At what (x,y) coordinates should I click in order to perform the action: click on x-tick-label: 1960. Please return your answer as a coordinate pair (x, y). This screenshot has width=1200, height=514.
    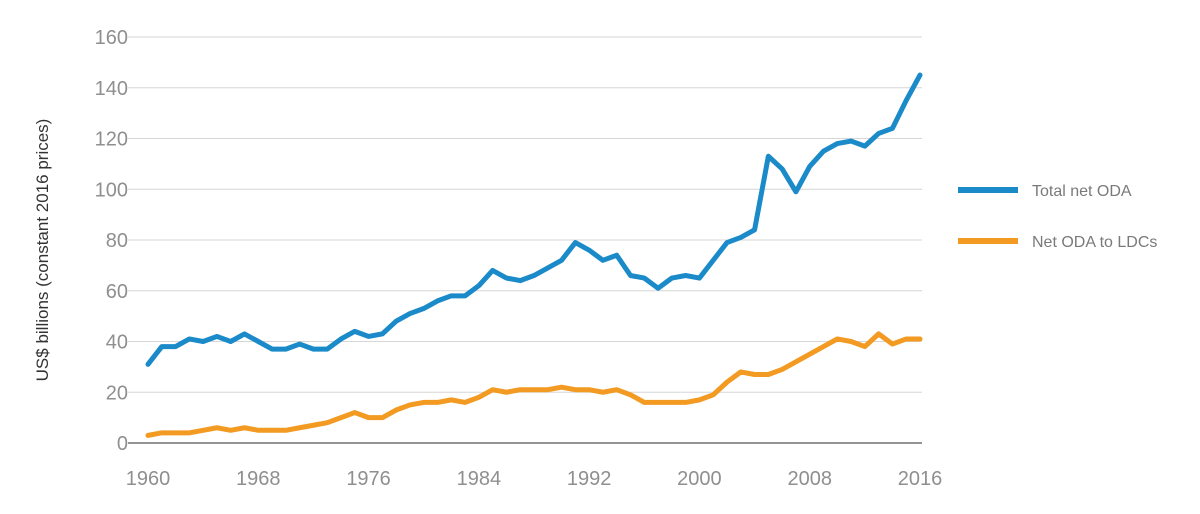
    Looking at the image, I should click on (148, 479).